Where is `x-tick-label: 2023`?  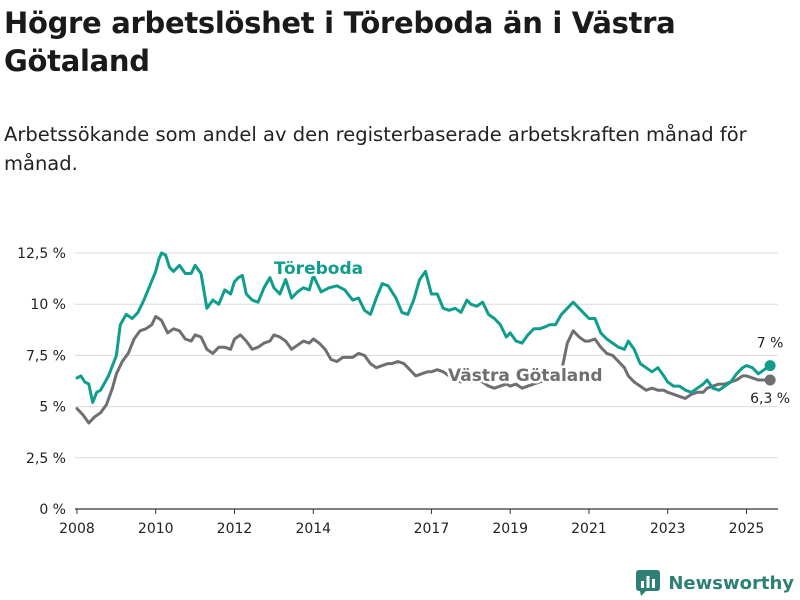
x-tick-label: 2023 is located at coordinates (668, 529).